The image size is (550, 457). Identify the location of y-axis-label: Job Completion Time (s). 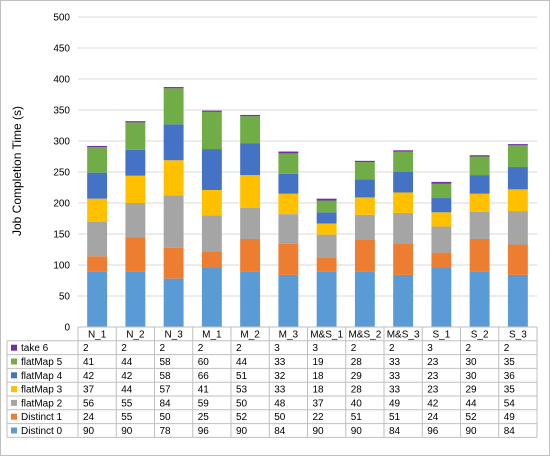
(17, 171).